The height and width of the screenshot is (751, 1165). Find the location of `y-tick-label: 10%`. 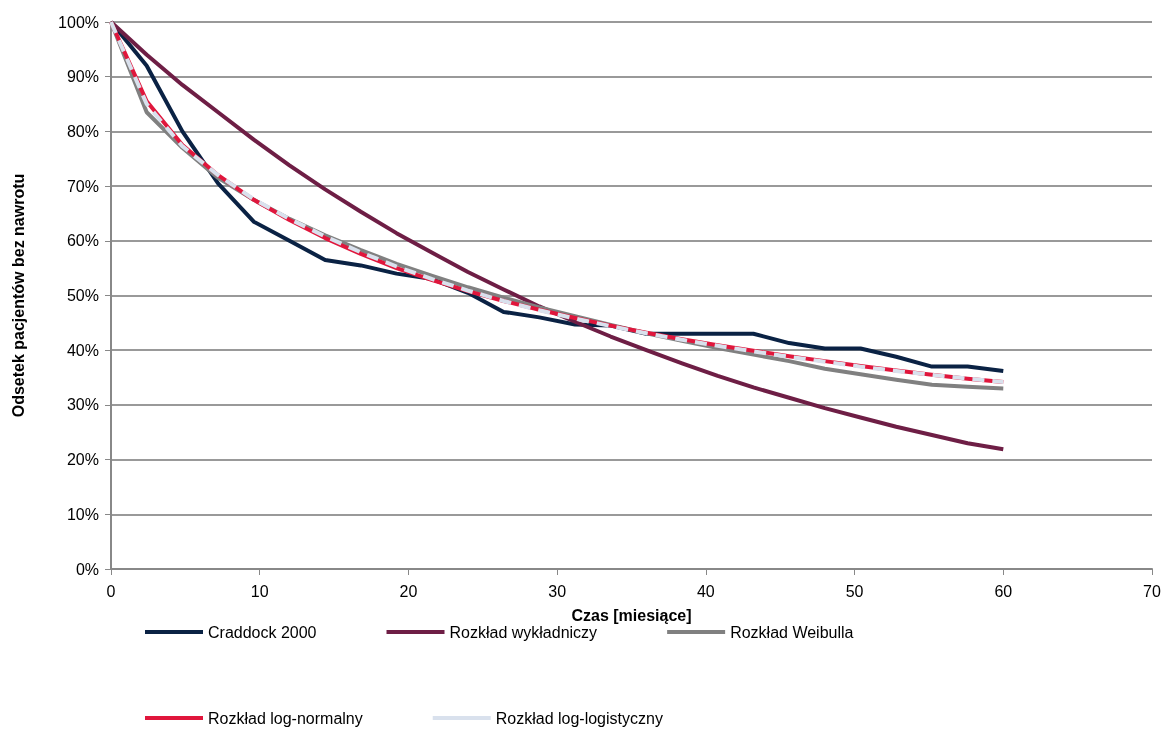

y-tick-label: 10% is located at coordinates (82, 514).